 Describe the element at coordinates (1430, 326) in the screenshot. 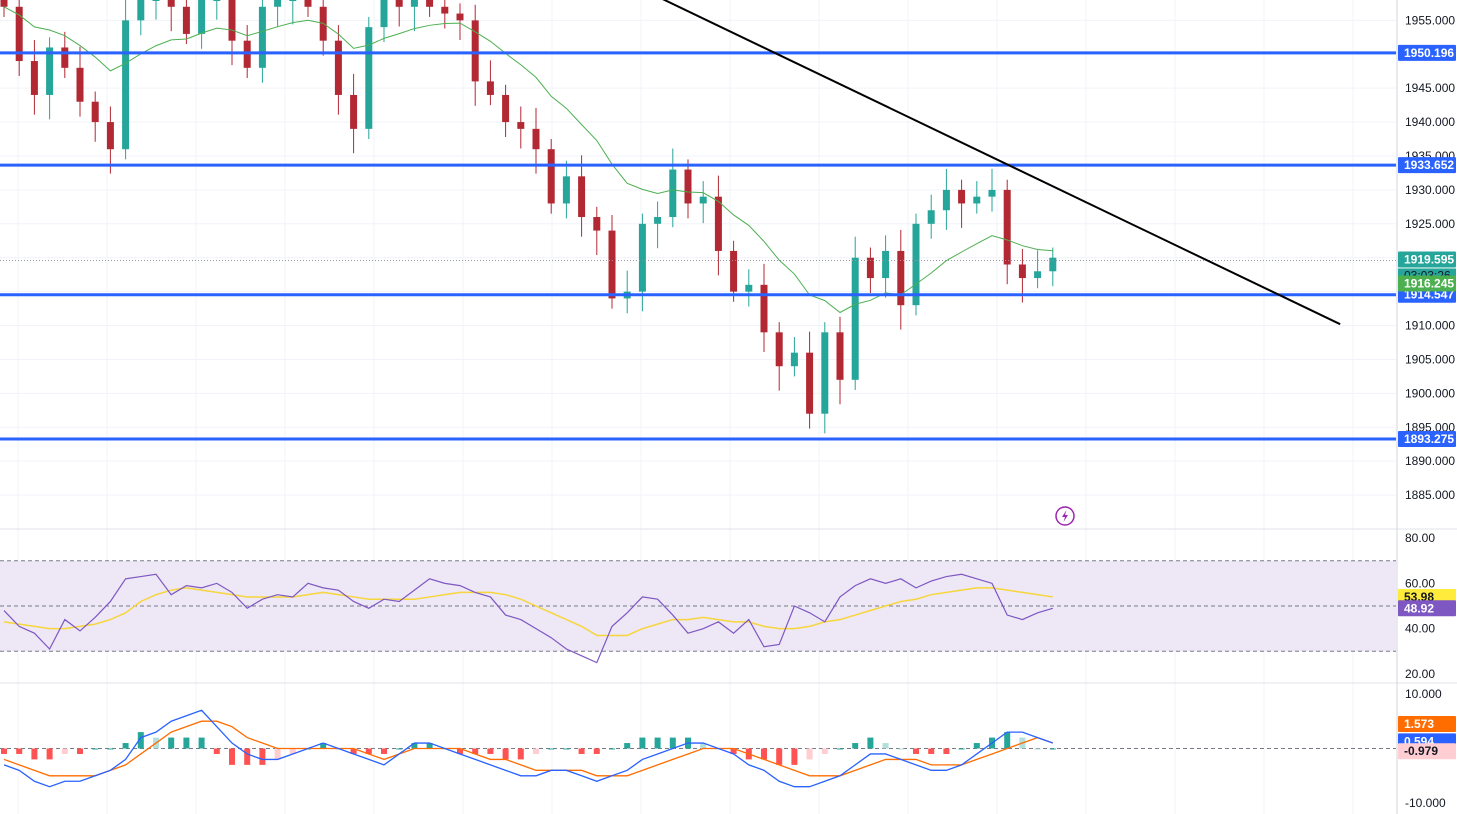

I see `price-tick-label: 1910.000` at that location.